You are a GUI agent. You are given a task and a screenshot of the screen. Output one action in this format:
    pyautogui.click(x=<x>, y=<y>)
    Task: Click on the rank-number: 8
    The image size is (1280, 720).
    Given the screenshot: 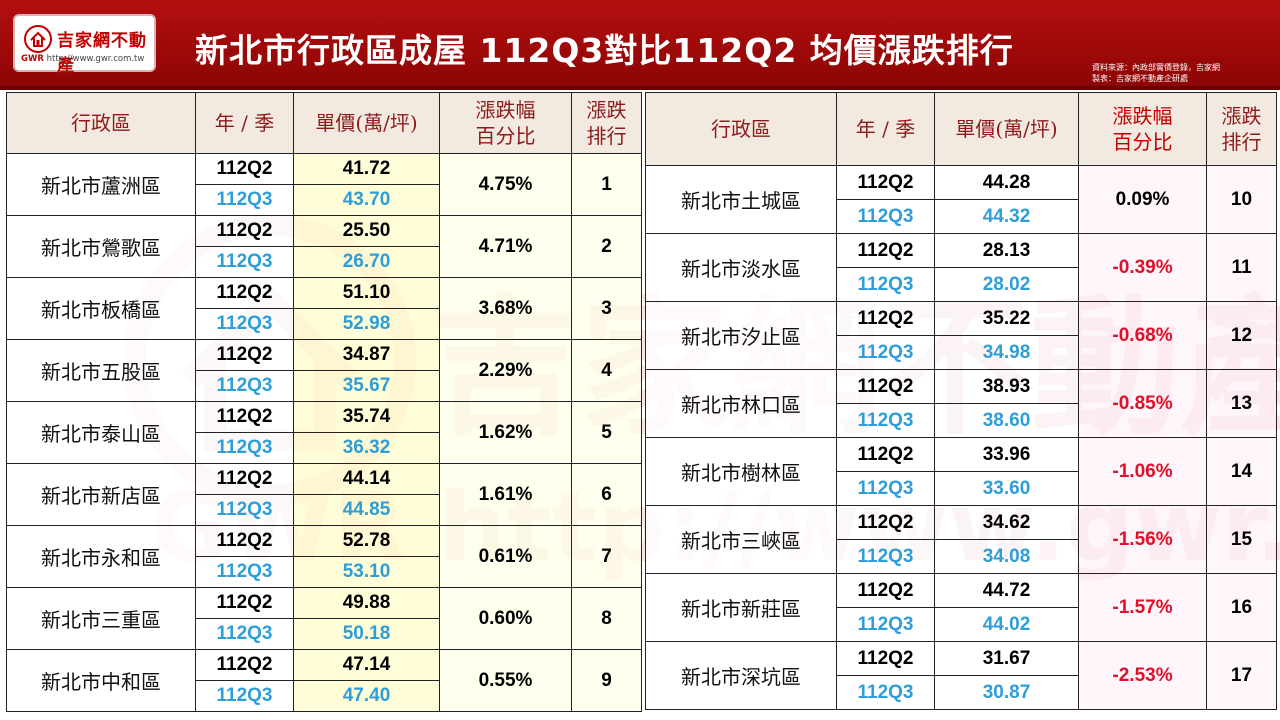 What is the action you would take?
    pyautogui.click(x=606, y=618)
    